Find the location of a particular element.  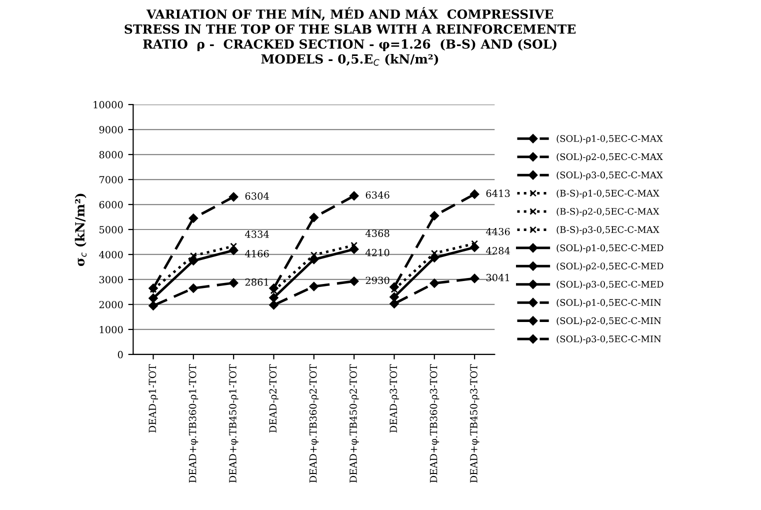

data-label: 4210 is located at coordinates (377, 252).